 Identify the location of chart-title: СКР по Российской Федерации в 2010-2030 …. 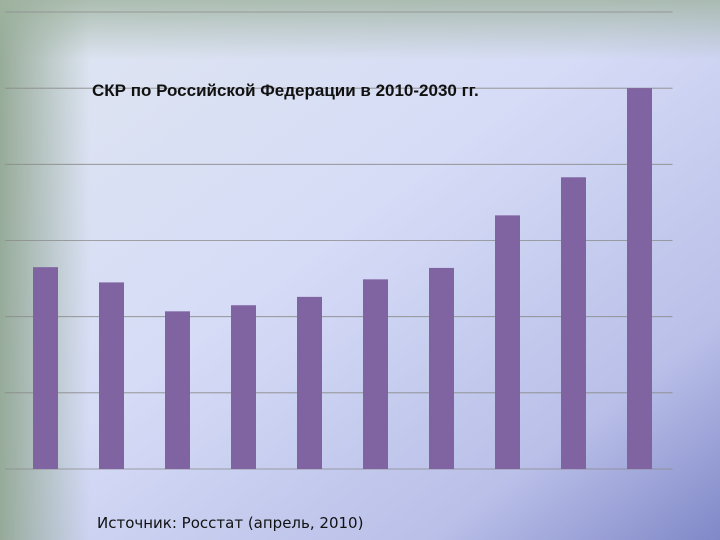
(285, 90).